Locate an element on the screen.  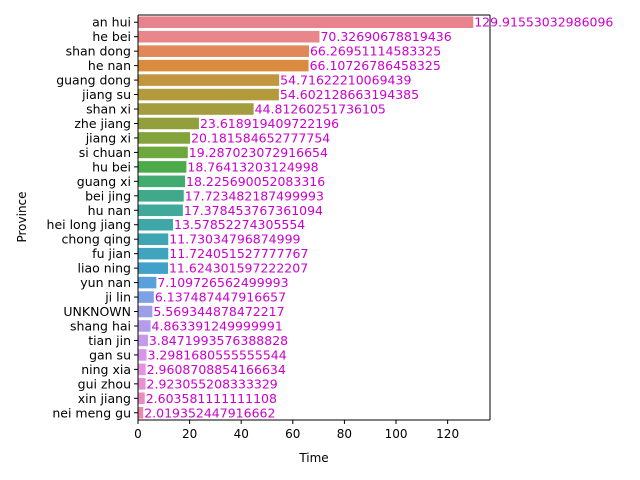
y-tick-label: guang xi is located at coordinates (104, 181).